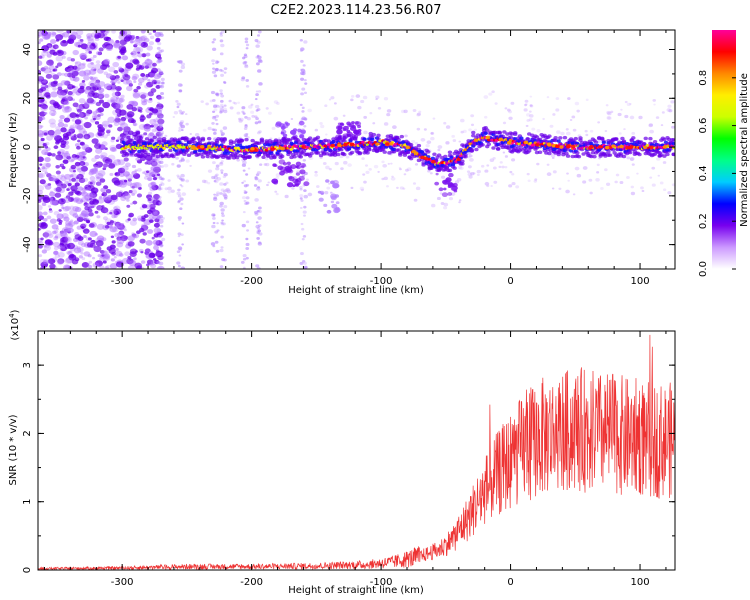 This screenshot has width=750, height=600. What do you see at coordinates (744, 150) in the screenshot?
I see `colorbar-label: Normalized spectral amplitude` at bounding box center [744, 150].